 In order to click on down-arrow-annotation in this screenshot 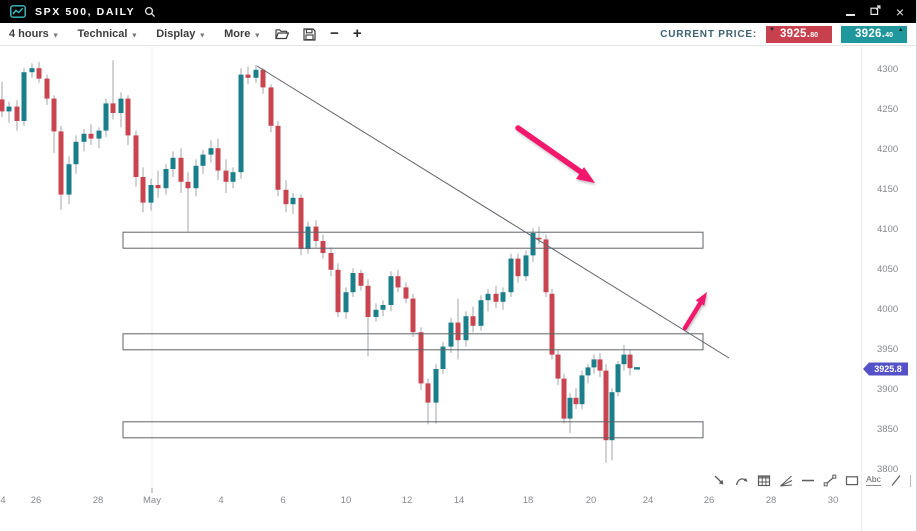, I will do `click(555, 154)`.